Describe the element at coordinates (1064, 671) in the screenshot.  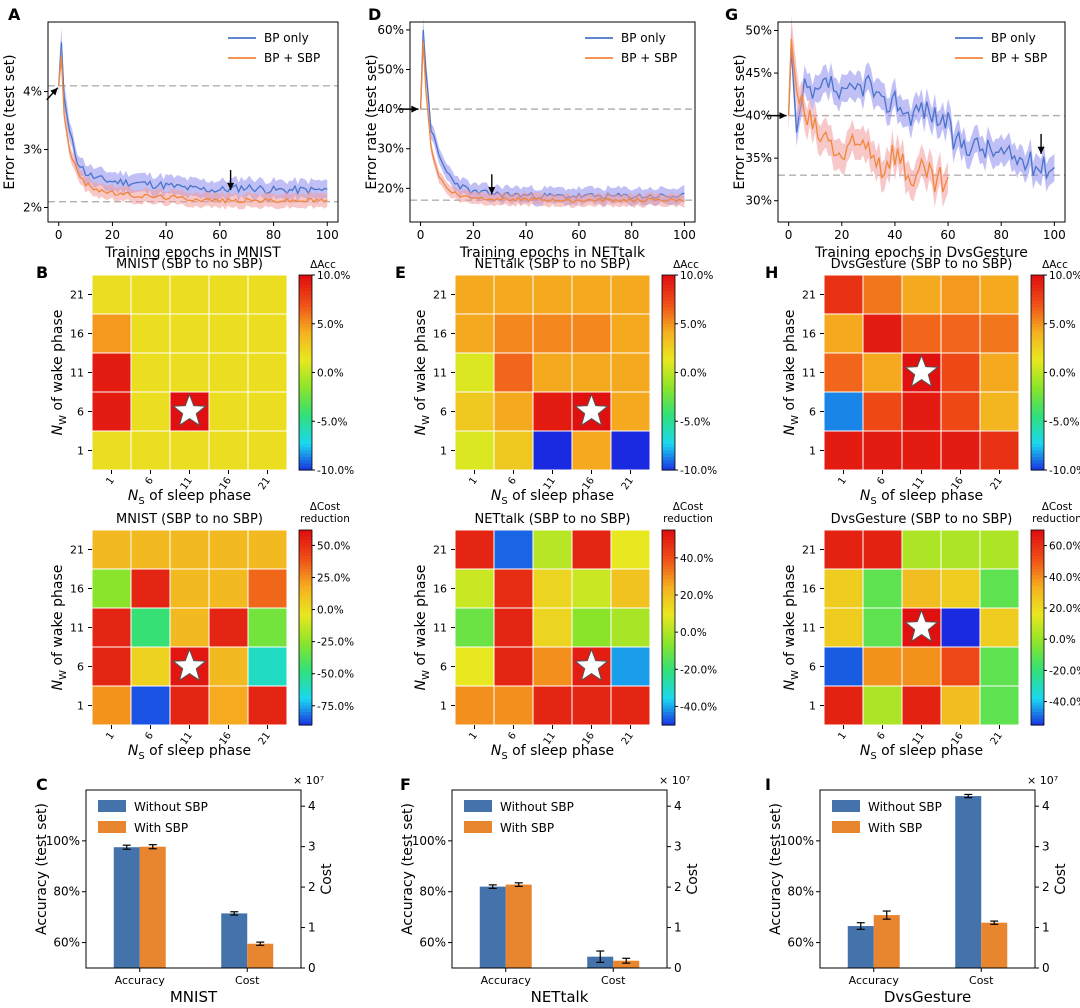
I see `colorbar-tick-label: -20.0%` at that location.